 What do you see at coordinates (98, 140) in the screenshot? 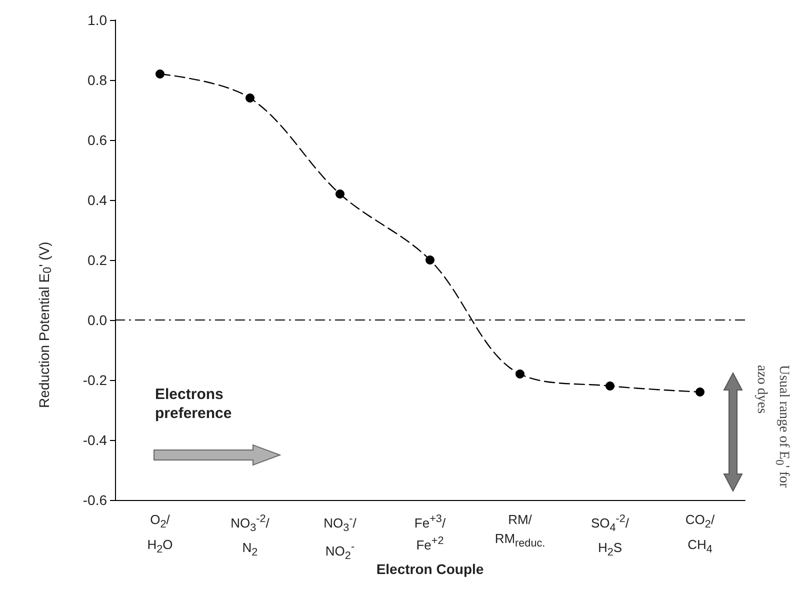
I see `y-tick-label: 0.6` at bounding box center [98, 140].